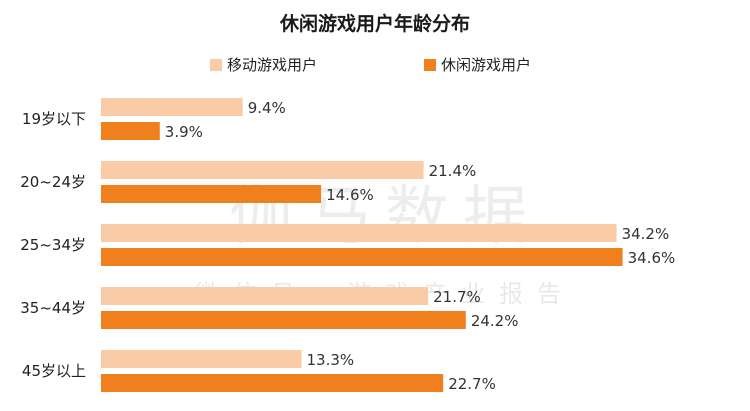 The image size is (750, 411). I want to click on legend-swatch-mobile, so click(216, 65).